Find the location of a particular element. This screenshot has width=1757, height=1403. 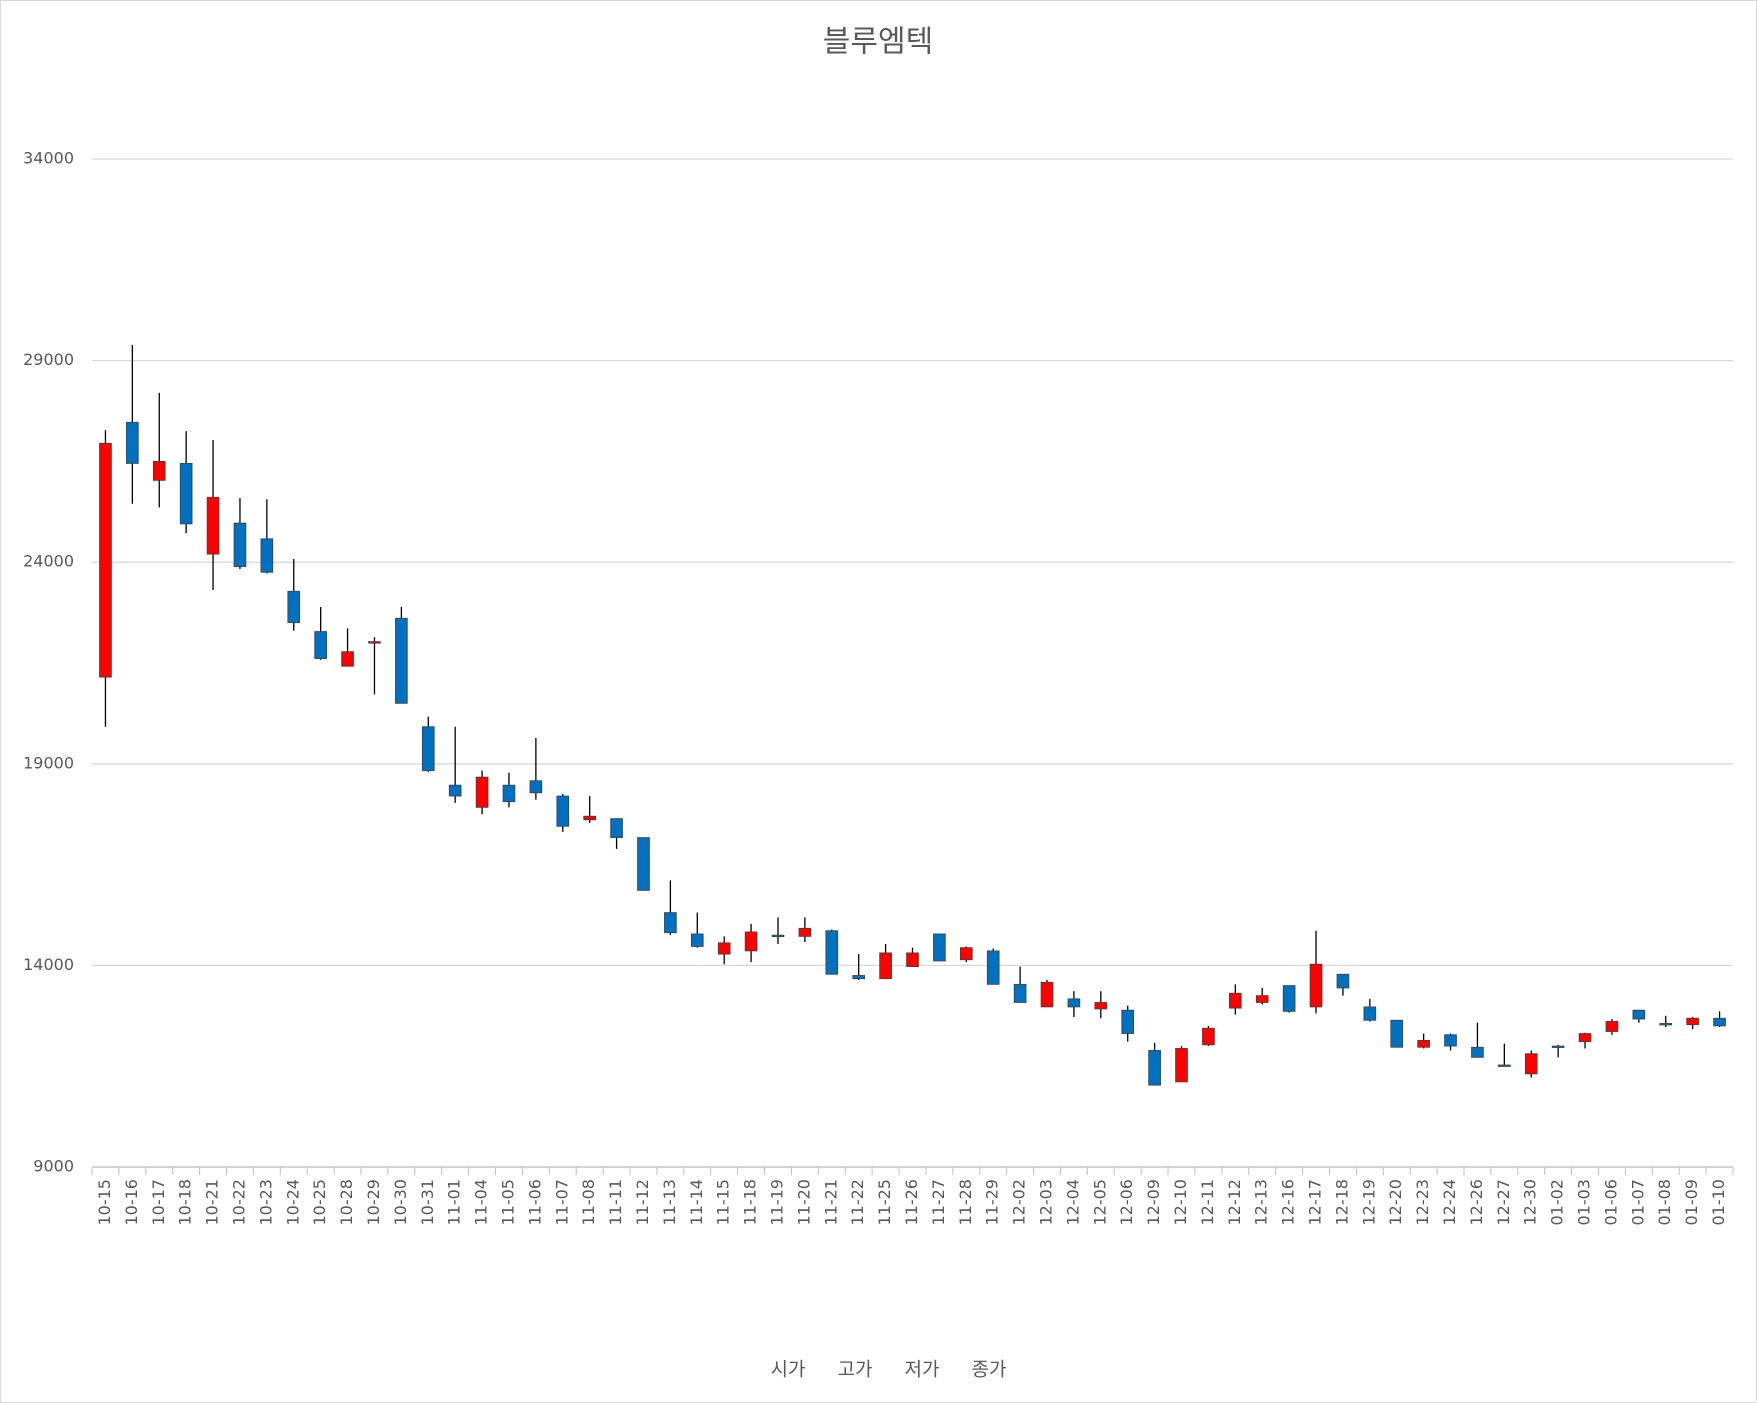

x-tick-label: 12-04 is located at coordinates (1072, 1202).